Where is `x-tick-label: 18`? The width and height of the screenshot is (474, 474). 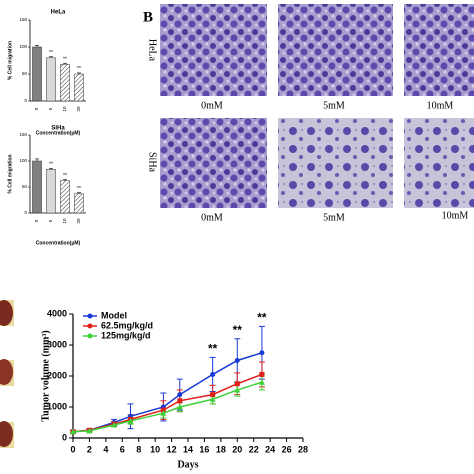 x-tick-label: 18 is located at coordinates (221, 449).